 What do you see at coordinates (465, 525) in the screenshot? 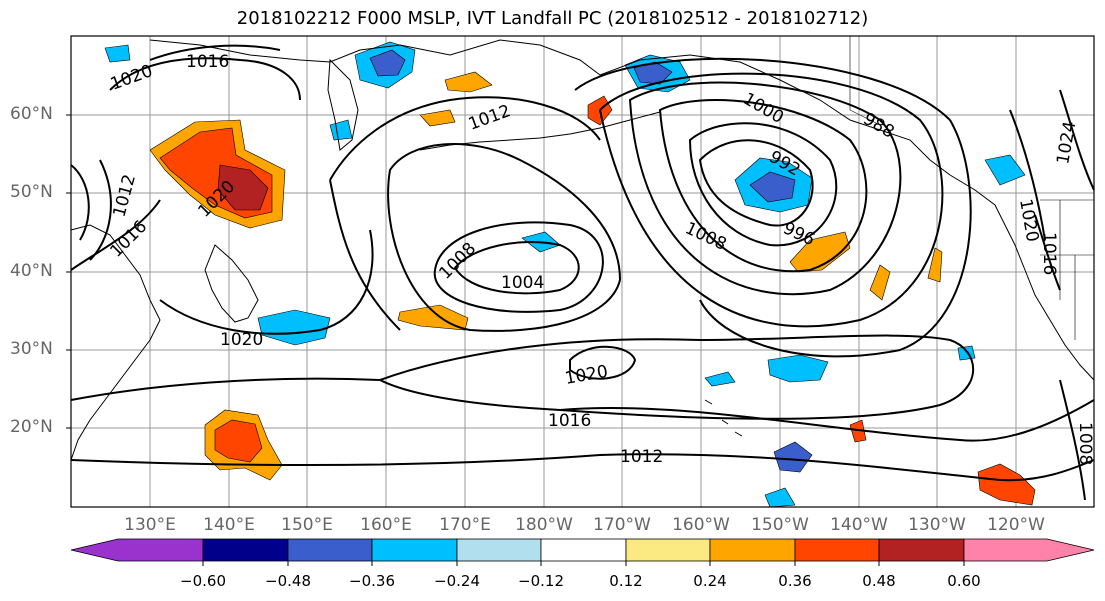
I see `lon-label: 170°E` at bounding box center [465, 525].